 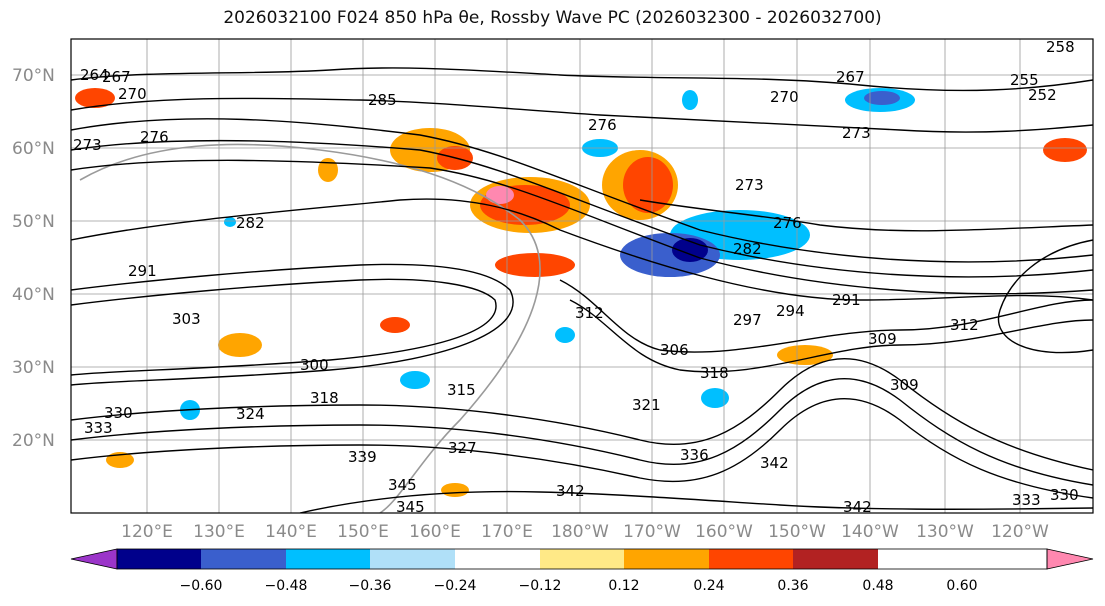 I want to click on lon-label: 120°W, so click(x=1020, y=532).